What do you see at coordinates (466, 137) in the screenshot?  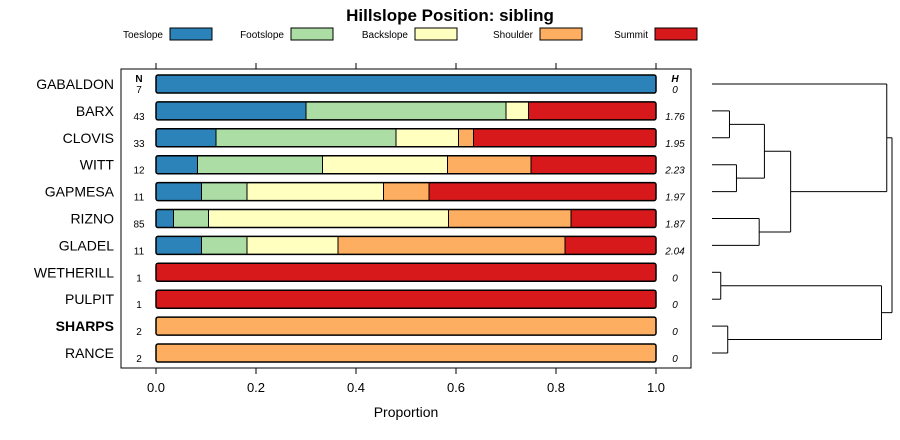 I see `bar-segment-clovis-shoulder` at bounding box center [466, 137].